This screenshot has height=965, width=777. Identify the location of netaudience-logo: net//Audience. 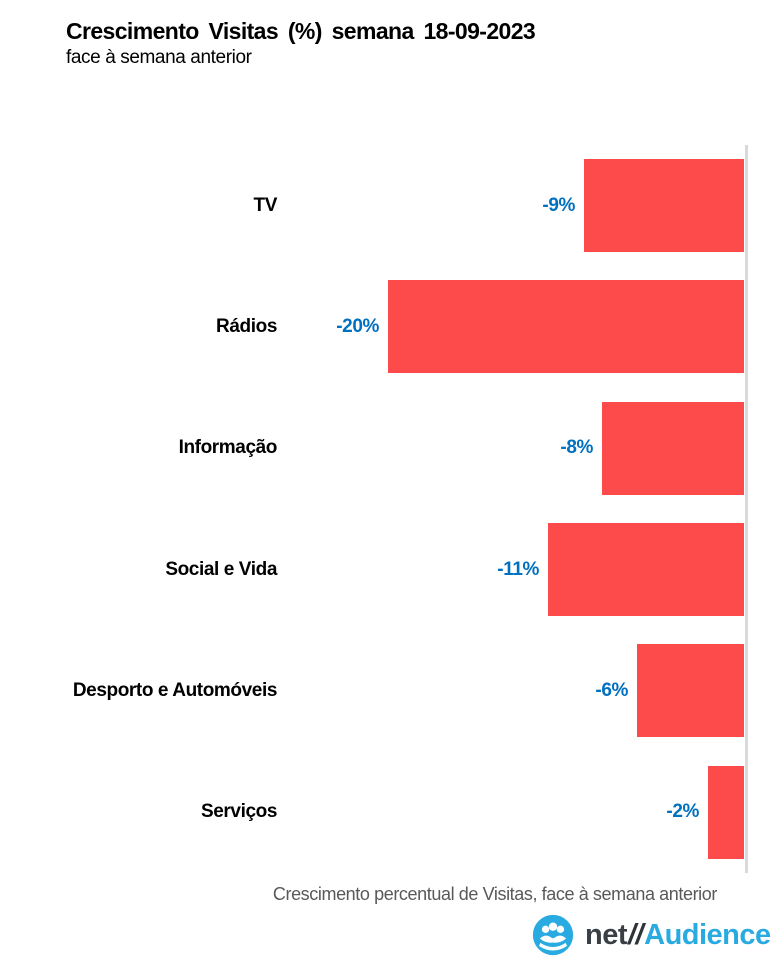
(651, 935).